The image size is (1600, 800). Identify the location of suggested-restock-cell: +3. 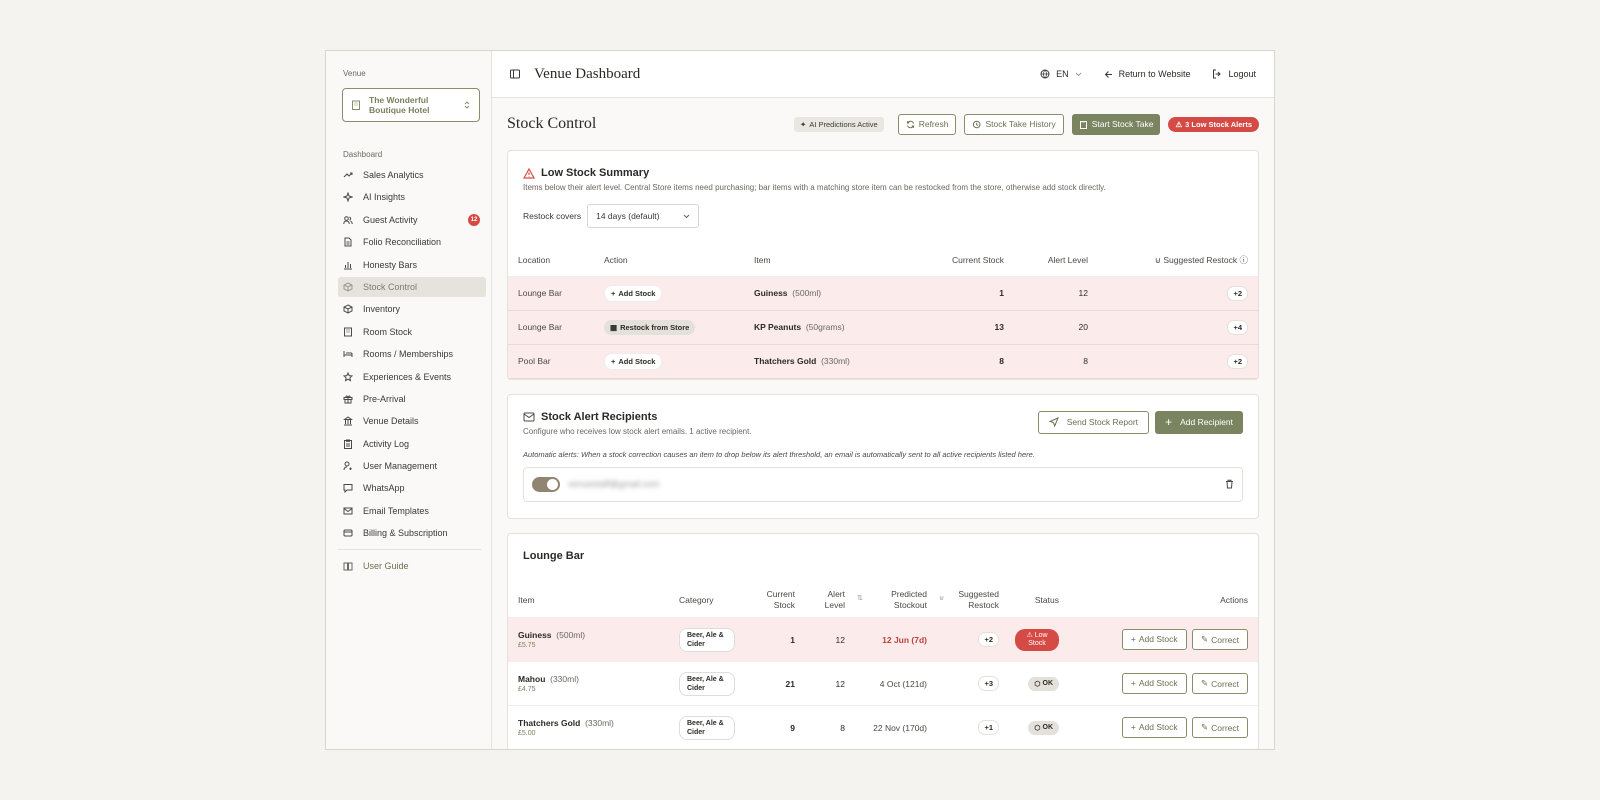
(969, 683).